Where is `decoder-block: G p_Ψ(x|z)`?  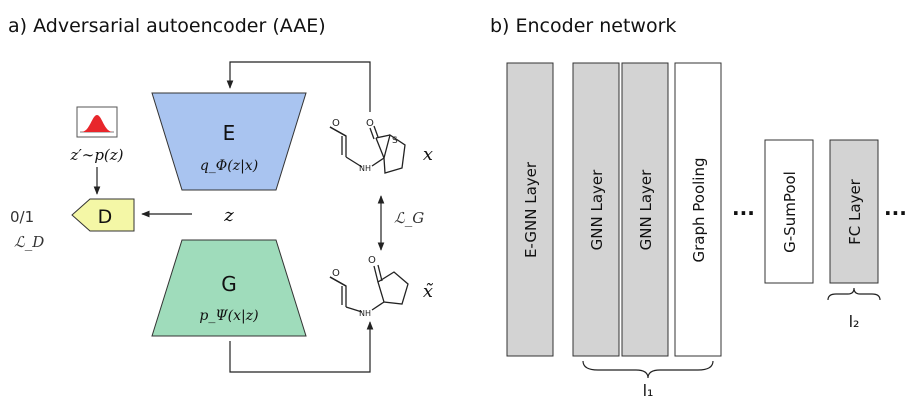
decoder-block: G p_Ψ(x|z) is located at coordinates (229, 288).